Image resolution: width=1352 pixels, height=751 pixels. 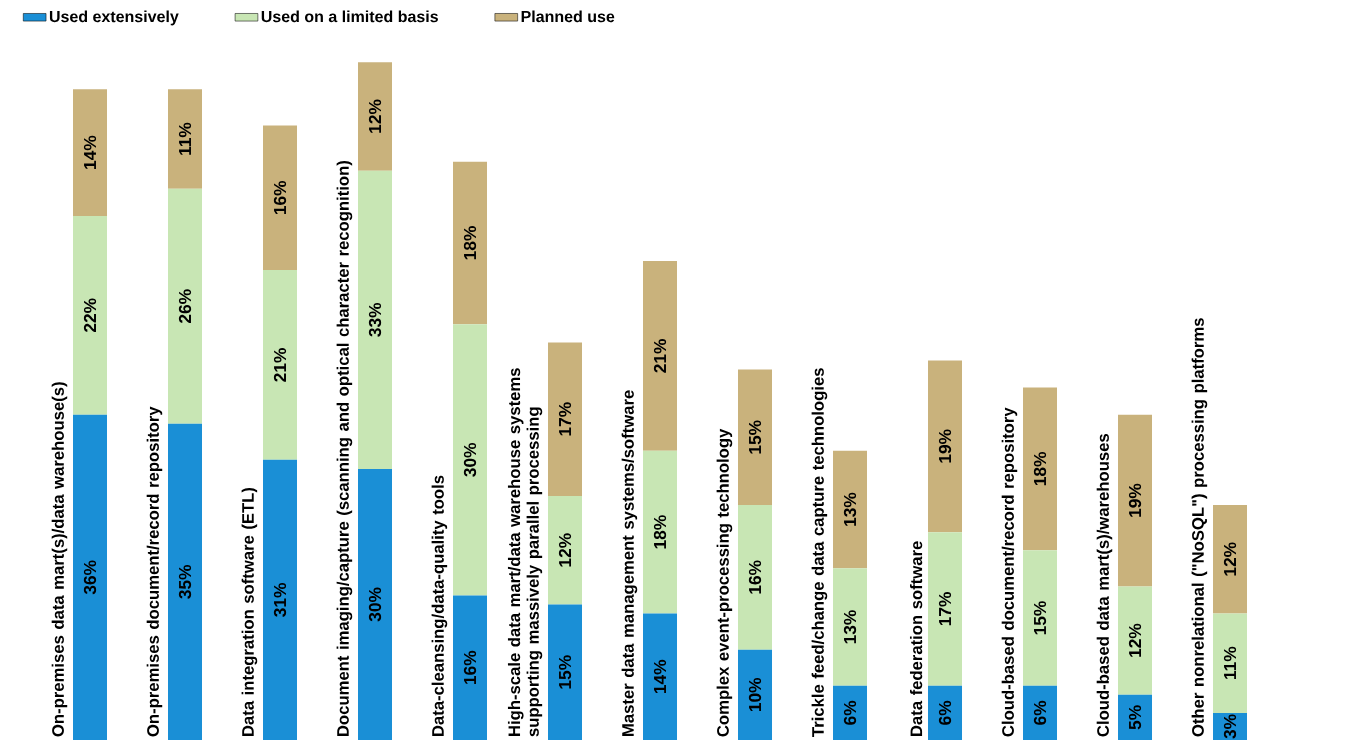 What do you see at coordinates (349, 16) in the screenshot?
I see `legend-label: Used on a limited basis` at bounding box center [349, 16].